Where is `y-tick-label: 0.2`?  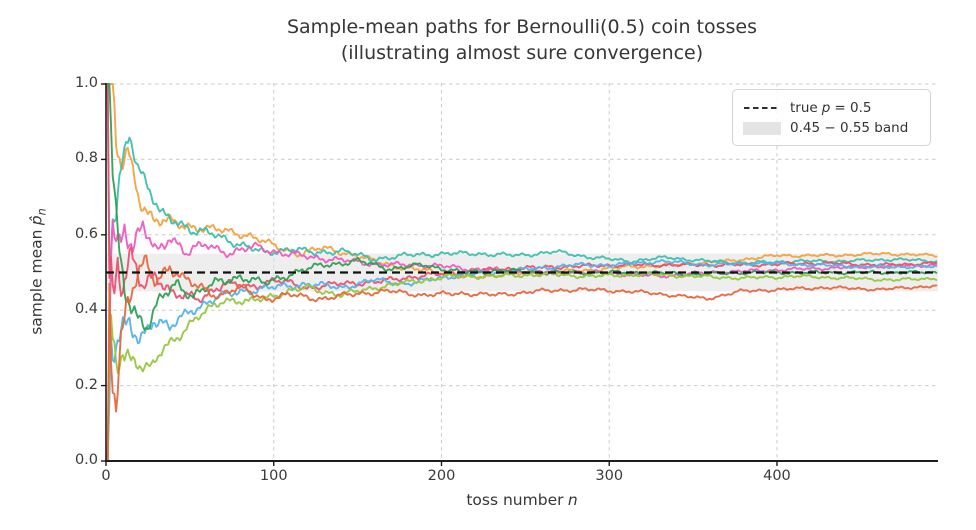
y-tick-label: 0.2 is located at coordinates (86, 384).